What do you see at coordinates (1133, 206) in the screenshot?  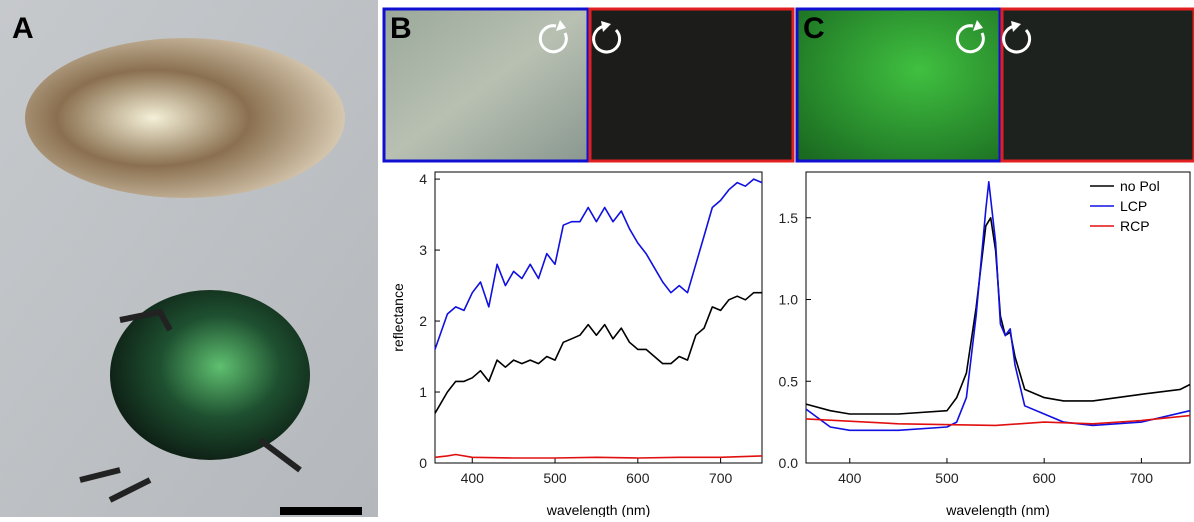 I see `legend-label: LCP` at bounding box center [1133, 206].